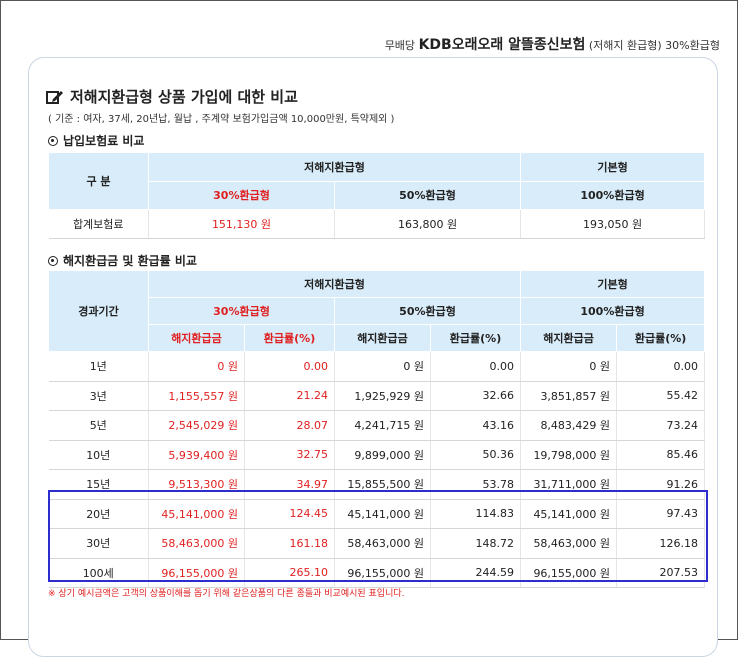 This screenshot has height=657, width=740. I want to click on th-amount-30: 해지환급금, so click(196, 338).